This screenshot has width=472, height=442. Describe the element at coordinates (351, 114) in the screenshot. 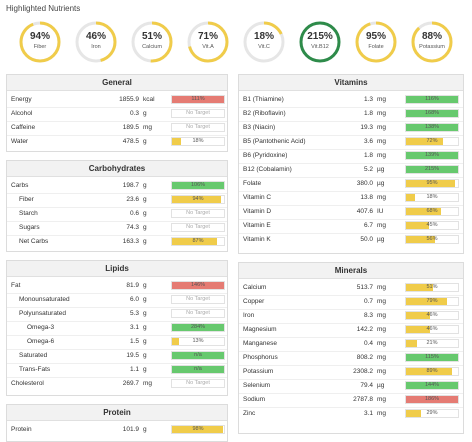

I see `table-row: B2 (Riboflavin) 1.8 mg 168%` at that location.